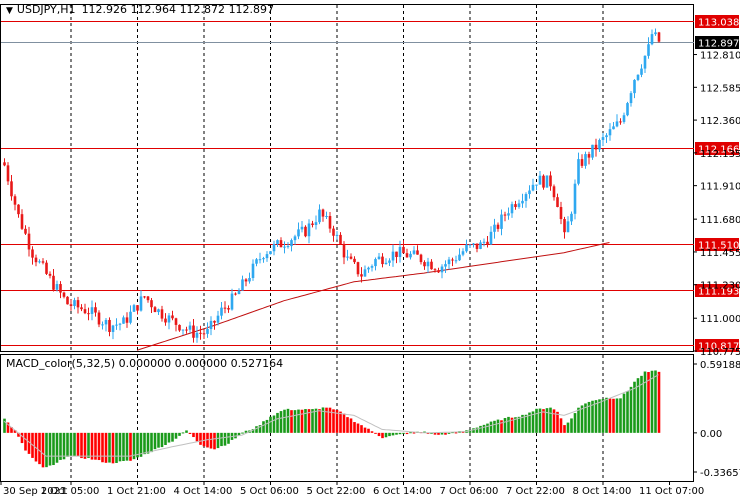 This screenshot has width=740, height=500. I want to click on time-tick-label: 11 Oct 07:00, so click(671, 491).